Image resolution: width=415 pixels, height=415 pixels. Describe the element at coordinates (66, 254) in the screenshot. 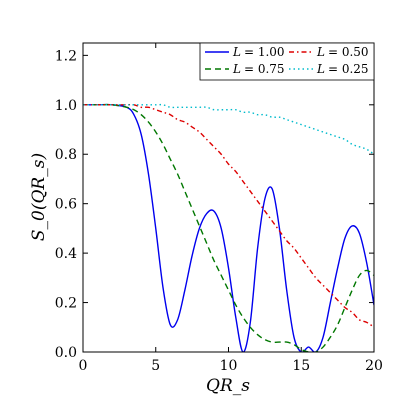

I see `y-tick-label: 0.4` at that location.